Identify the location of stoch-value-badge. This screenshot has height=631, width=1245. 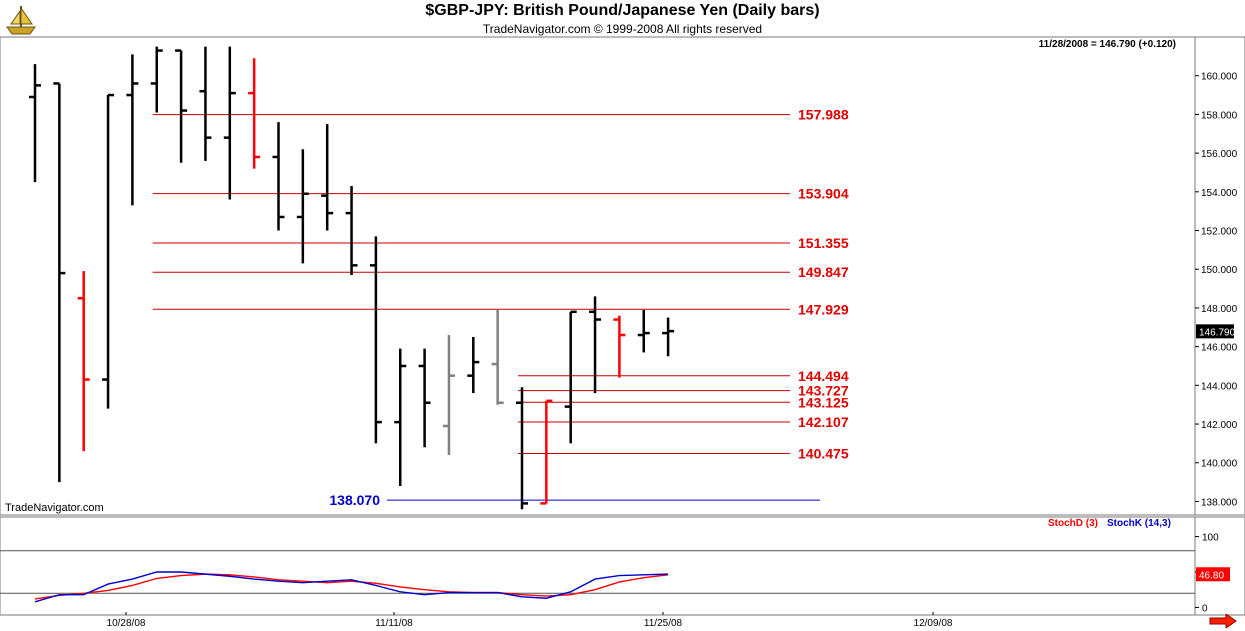
(1213, 574).